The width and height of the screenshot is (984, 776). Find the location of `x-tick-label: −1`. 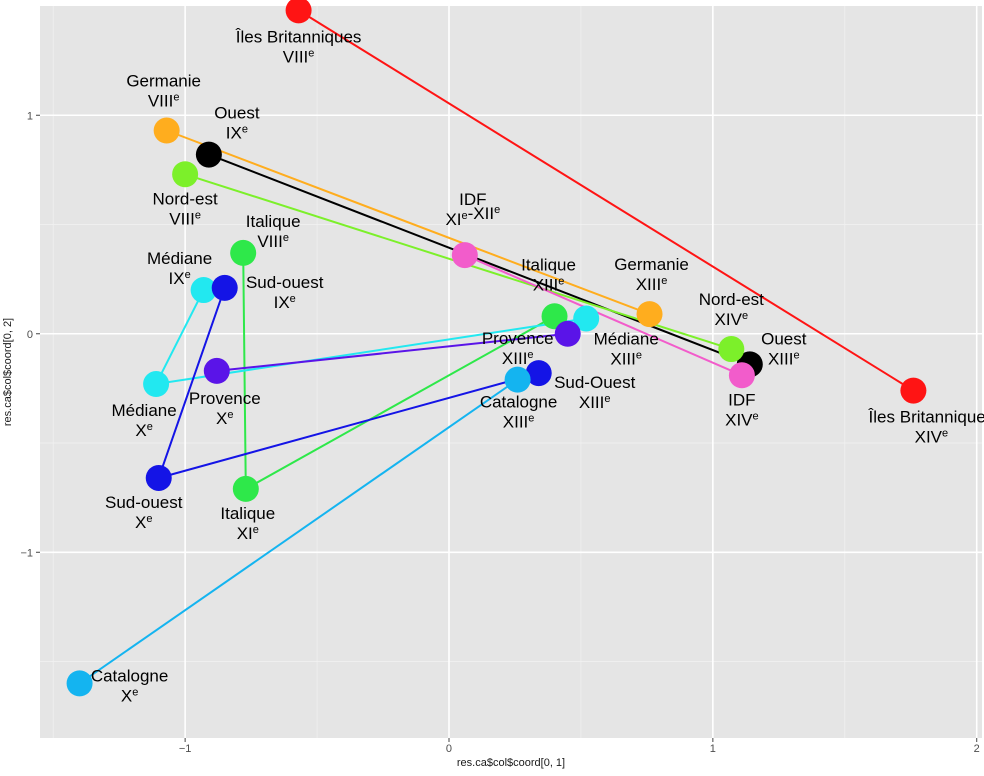

x-tick-label: −1 is located at coordinates (185, 749).